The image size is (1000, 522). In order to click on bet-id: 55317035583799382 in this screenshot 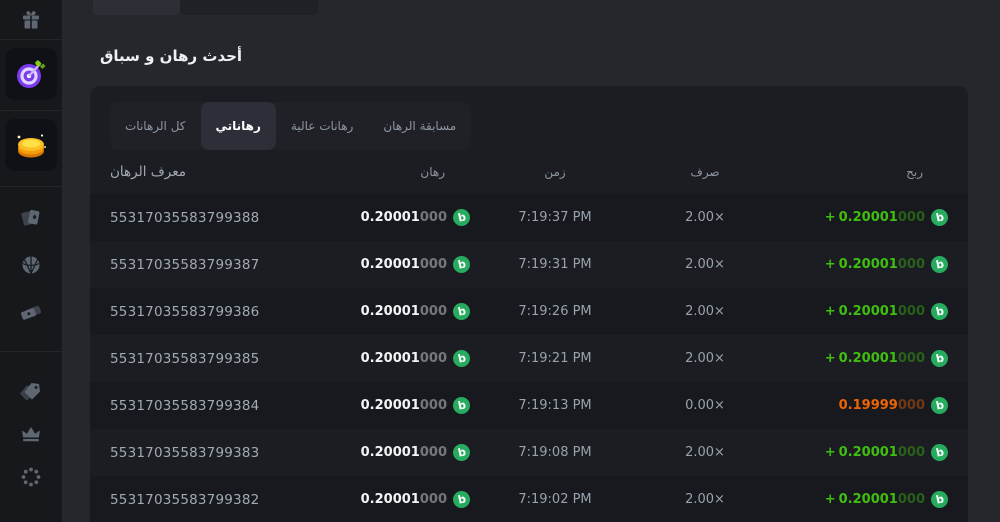, I will do `click(185, 499)`.